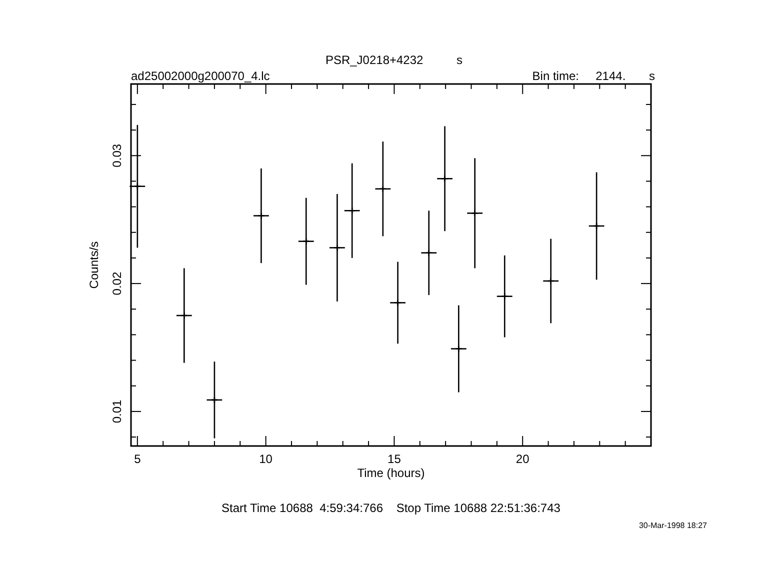 The height and width of the screenshot is (580, 781). Describe the element at coordinates (673, 525) in the screenshot. I see `text: 30-Mar-1998 18:27` at that location.